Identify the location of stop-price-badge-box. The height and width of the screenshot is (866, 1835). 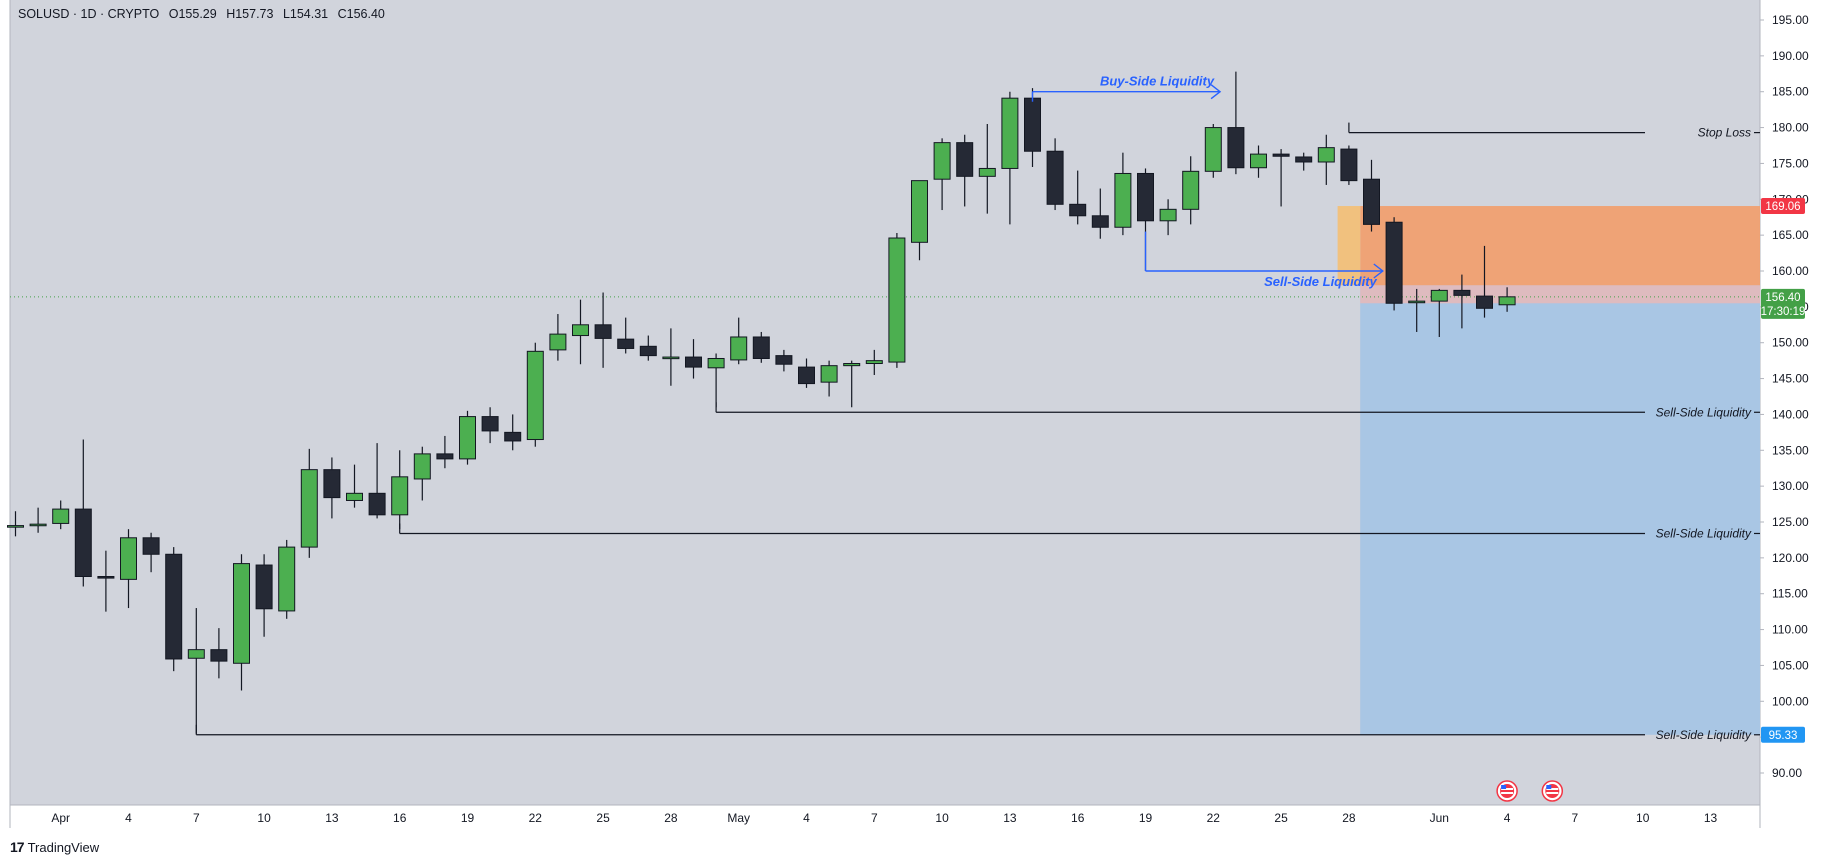
(1783, 206).